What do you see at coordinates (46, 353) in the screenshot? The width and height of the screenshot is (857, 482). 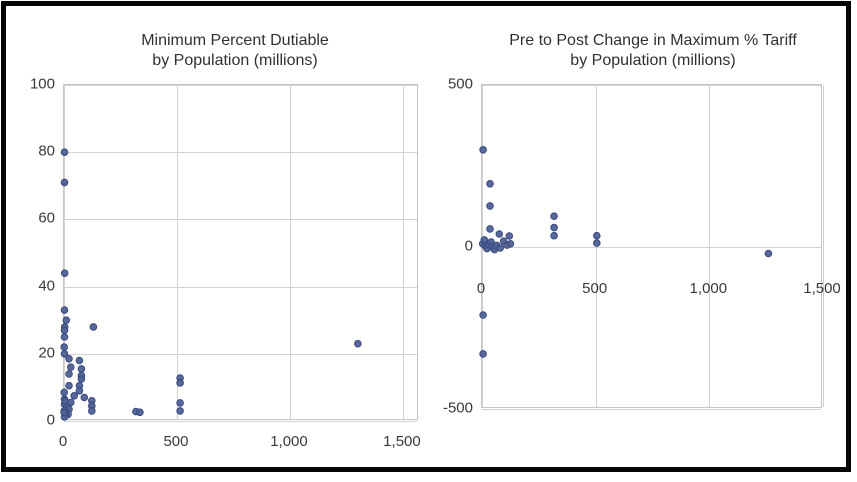 I see `y-axis-tick-label: 20` at bounding box center [46, 353].